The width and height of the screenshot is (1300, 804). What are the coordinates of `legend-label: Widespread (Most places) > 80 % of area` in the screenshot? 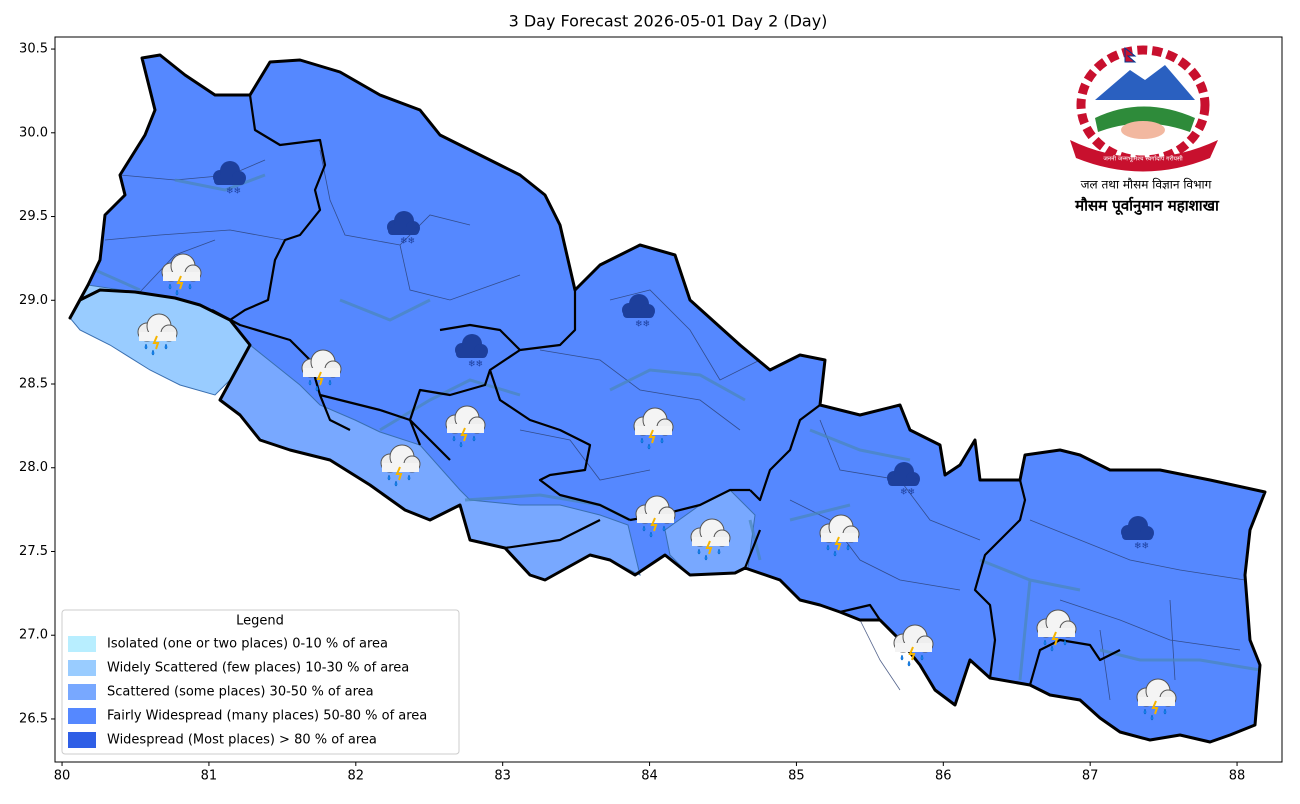 It's located at (242, 740).